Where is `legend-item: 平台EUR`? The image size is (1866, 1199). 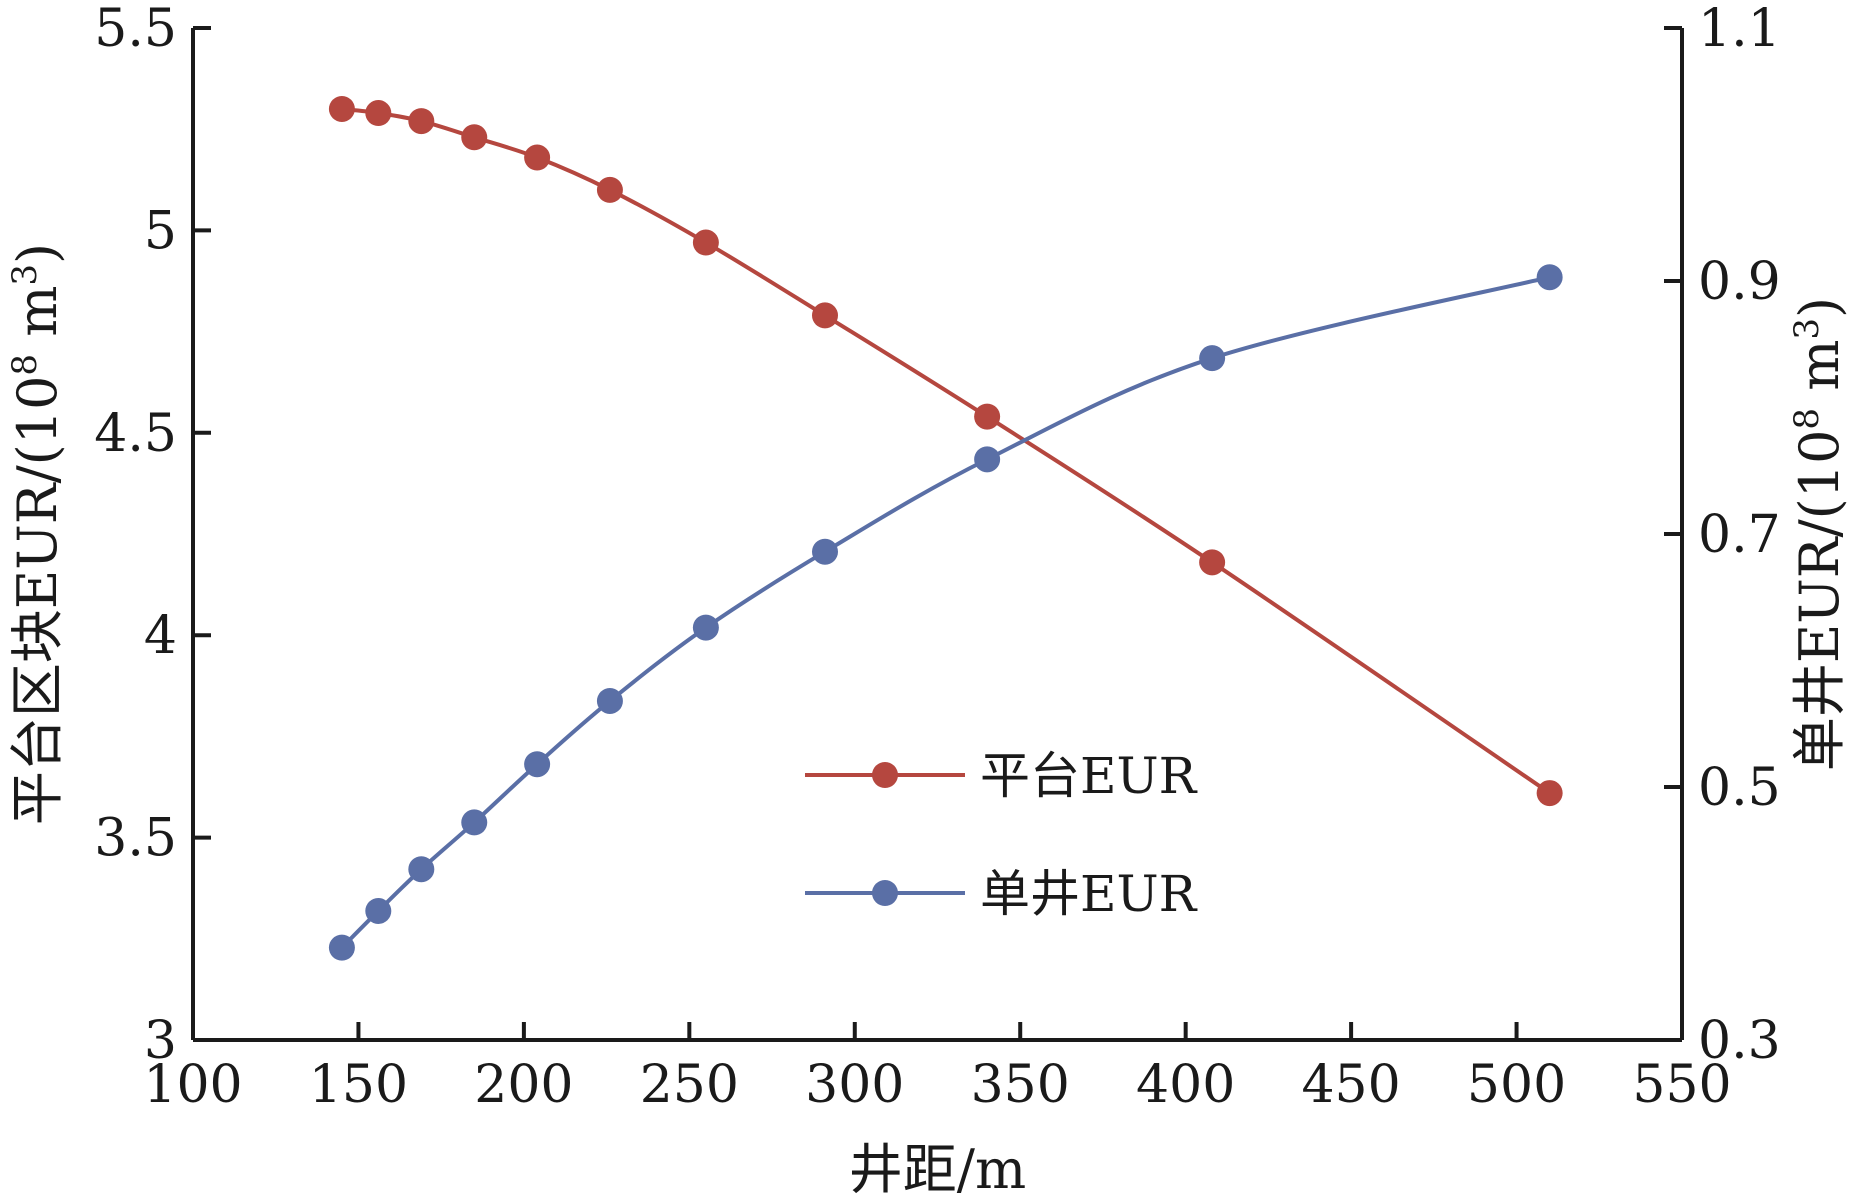 legend-item: 平台EUR is located at coordinates (1001, 776).